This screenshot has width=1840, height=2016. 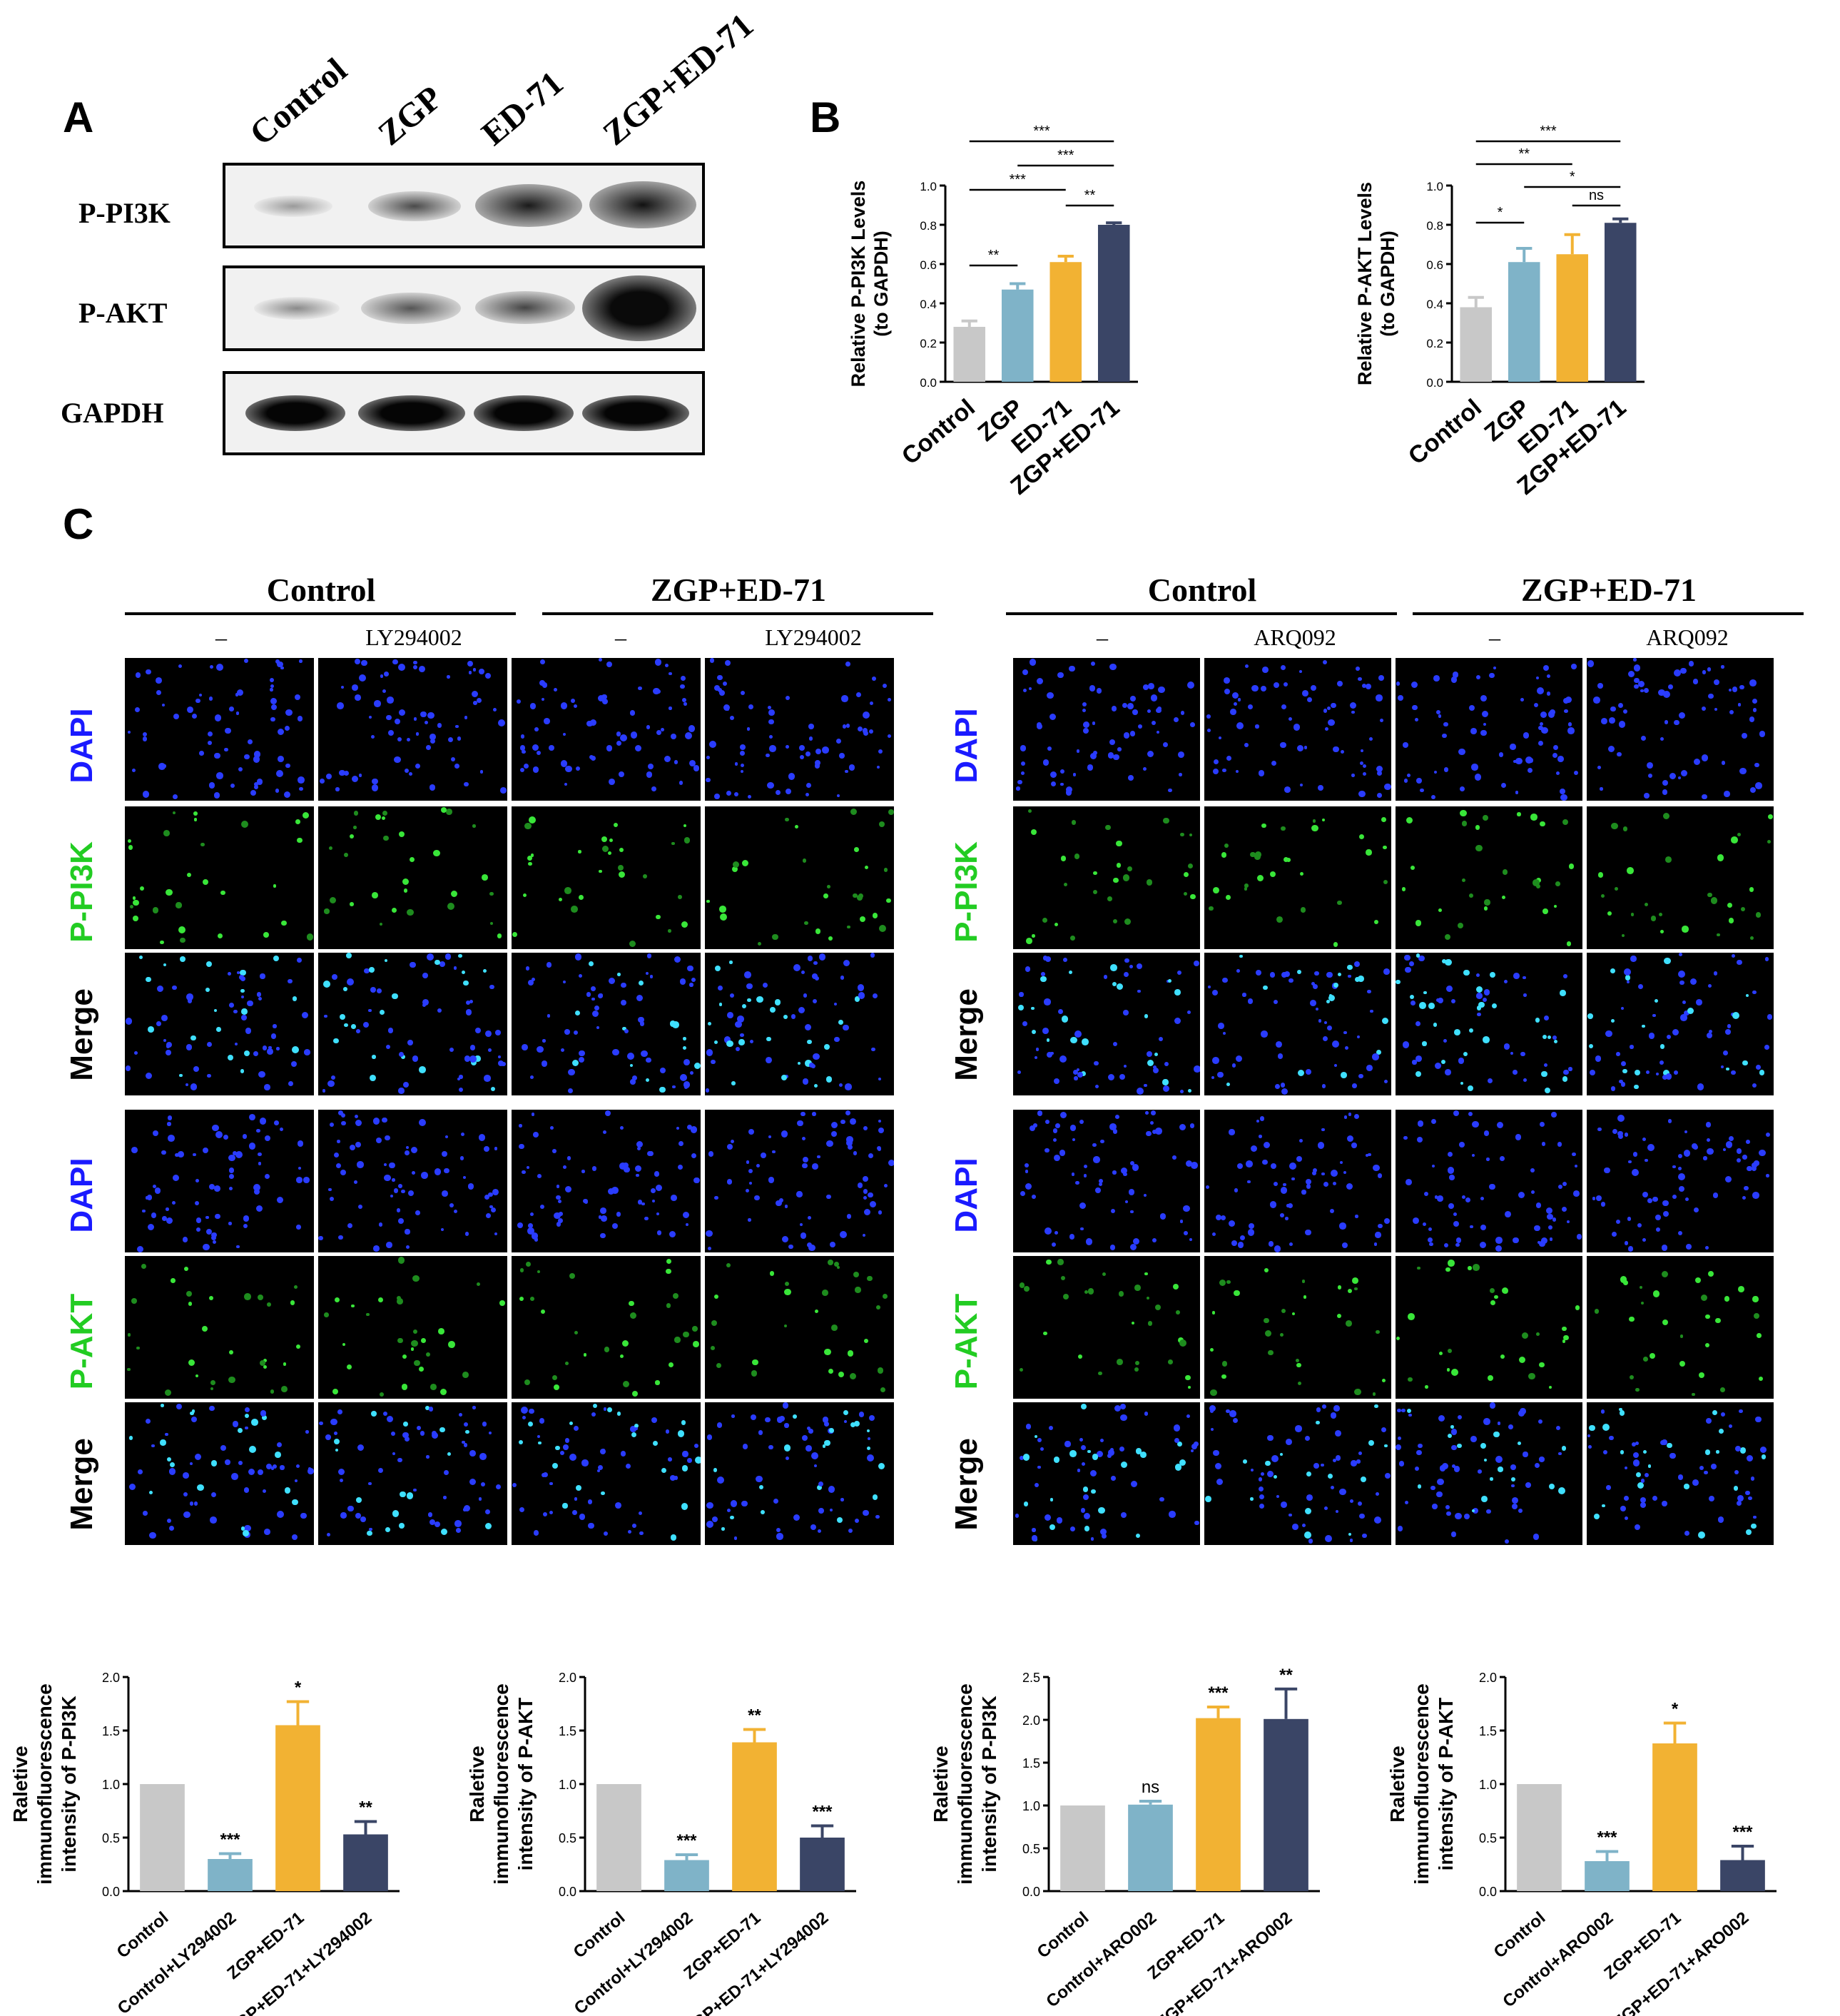 I want to click on comparison-label: *, so click(x=1500, y=213).